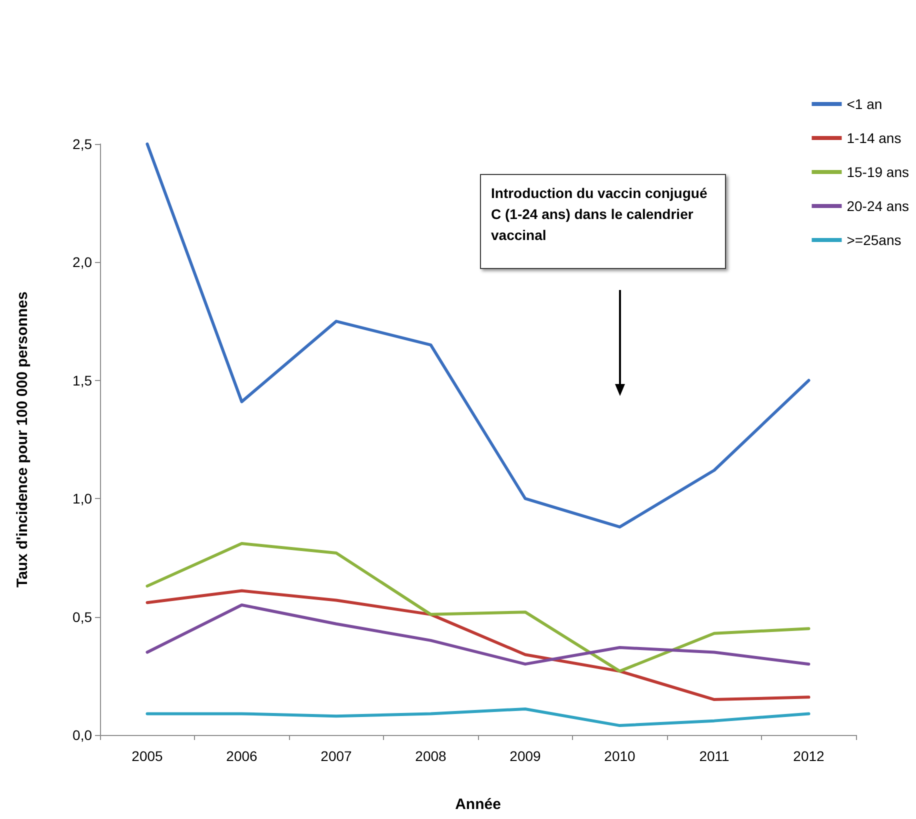 This screenshot has width=916, height=819. I want to click on x-tick-label: 2008, so click(431, 756).